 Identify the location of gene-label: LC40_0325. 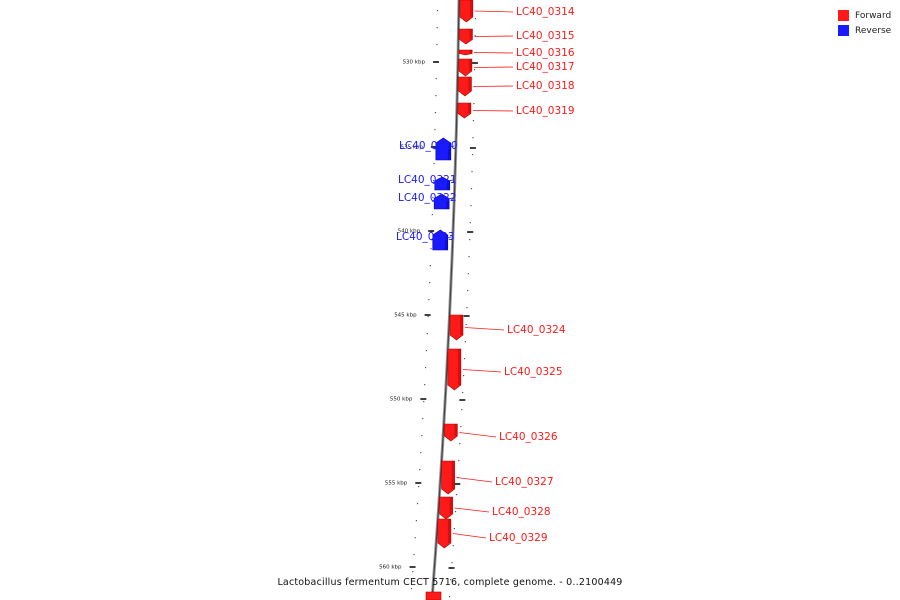
(533, 372).